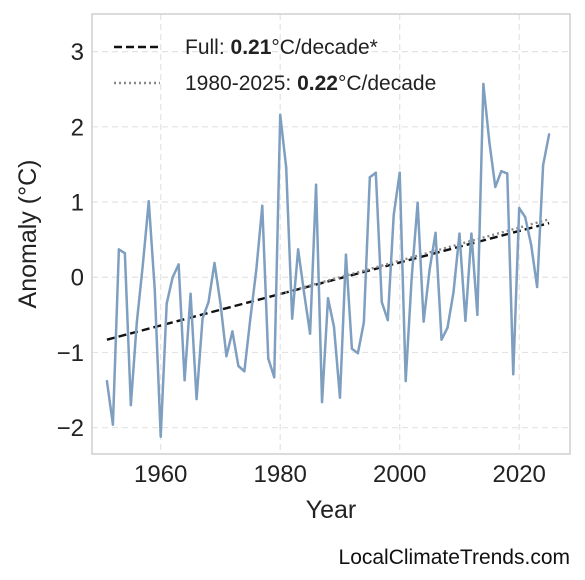 The image size is (585, 580). What do you see at coordinates (160, 474) in the screenshot?
I see `x-tick-label: 1960` at bounding box center [160, 474].